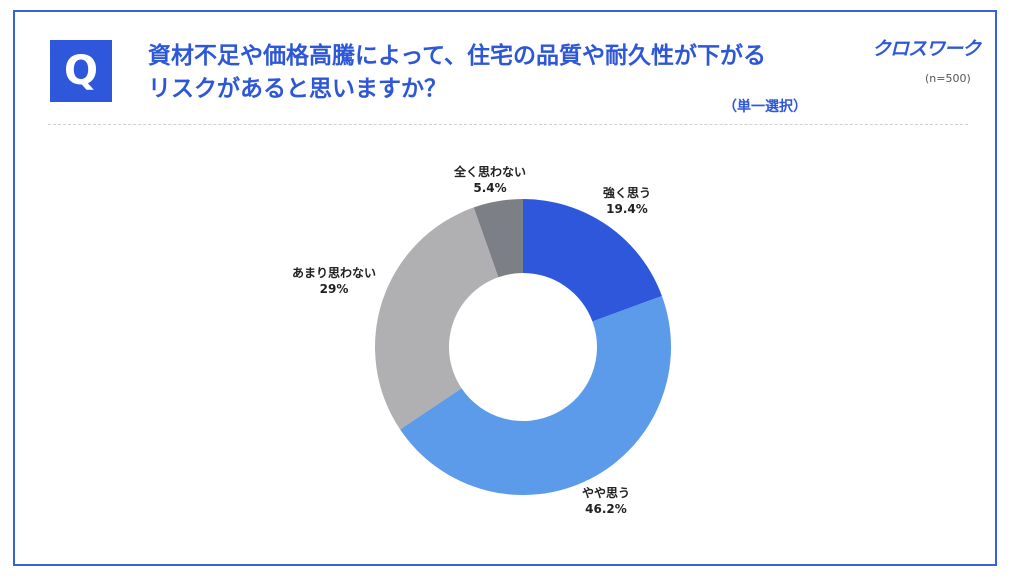 This screenshot has width=1012, height=586. What do you see at coordinates (508, 124) in the screenshot?
I see `divider` at bounding box center [508, 124].